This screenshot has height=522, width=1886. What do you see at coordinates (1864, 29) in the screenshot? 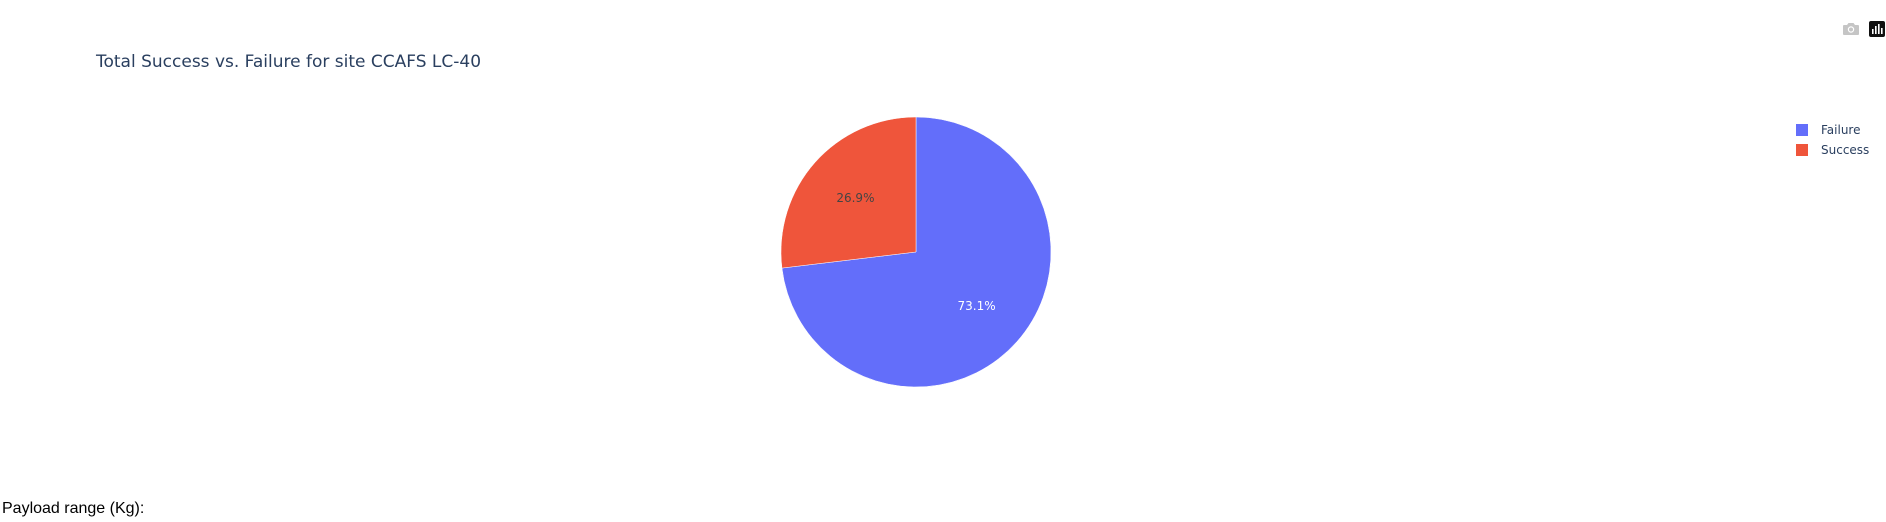
I see `modebar` at bounding box center [1864, 29].